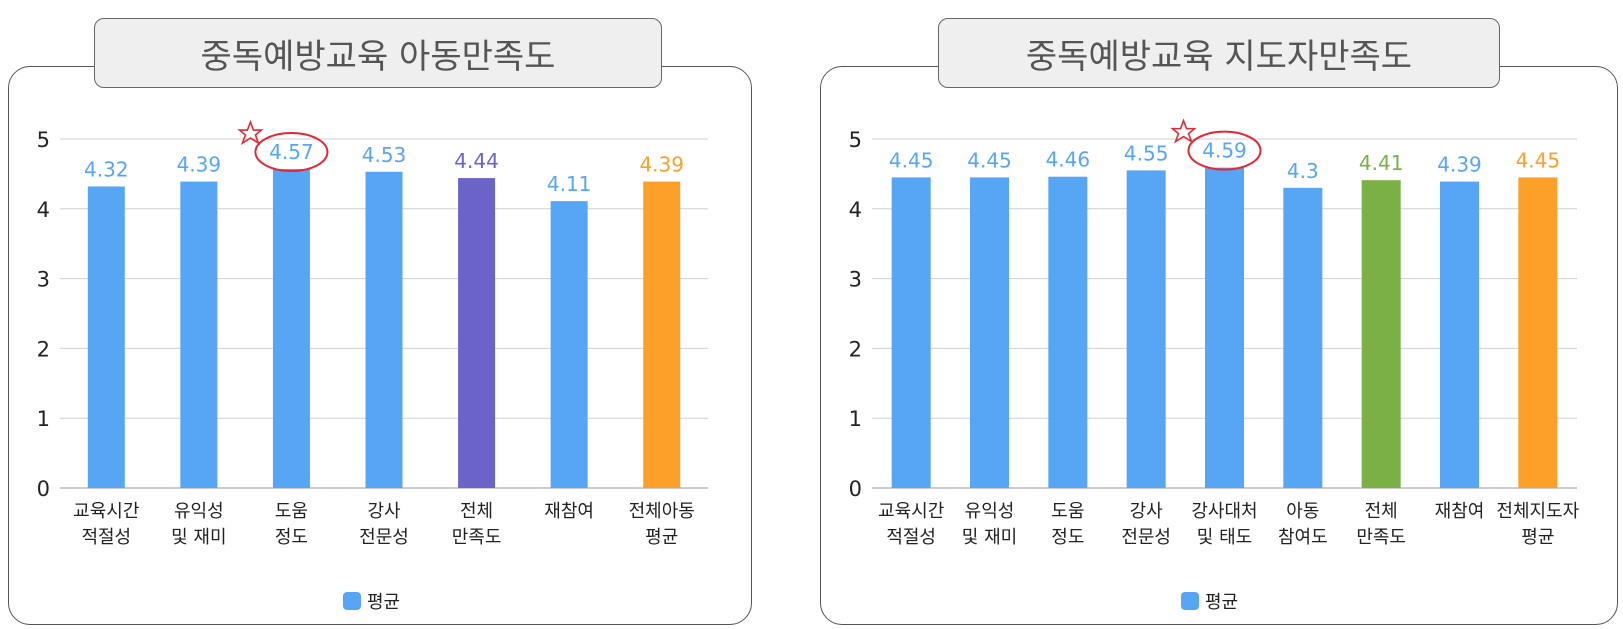  Describe the element at coordinates (569, 184) in the screenshot. I see `data-label: 4.11` at that location.